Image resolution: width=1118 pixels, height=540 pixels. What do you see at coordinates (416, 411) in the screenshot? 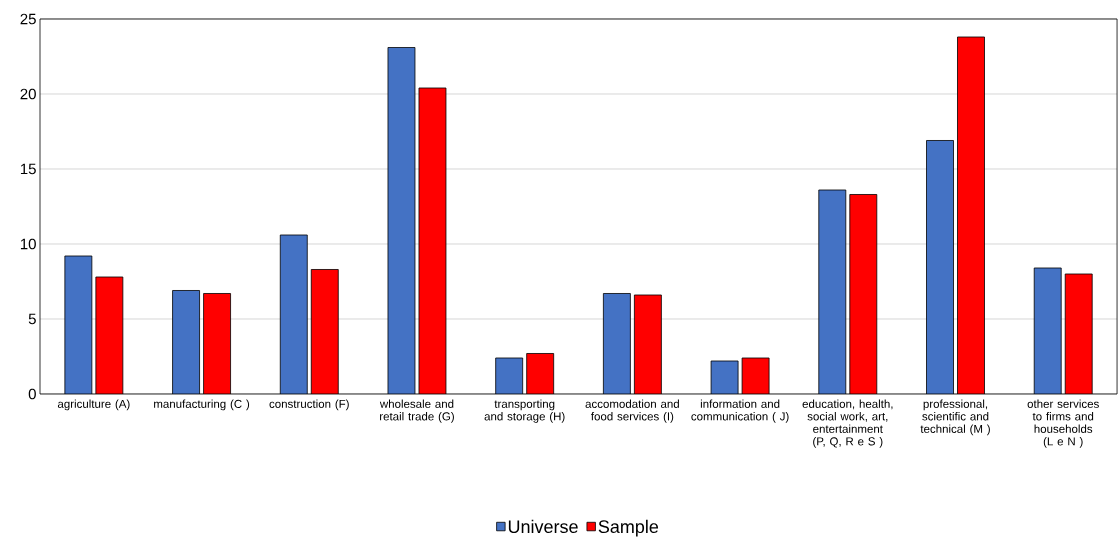
I see `x-tick-label: wholesale and retail trade (G)` at bounding box center [416, 411].